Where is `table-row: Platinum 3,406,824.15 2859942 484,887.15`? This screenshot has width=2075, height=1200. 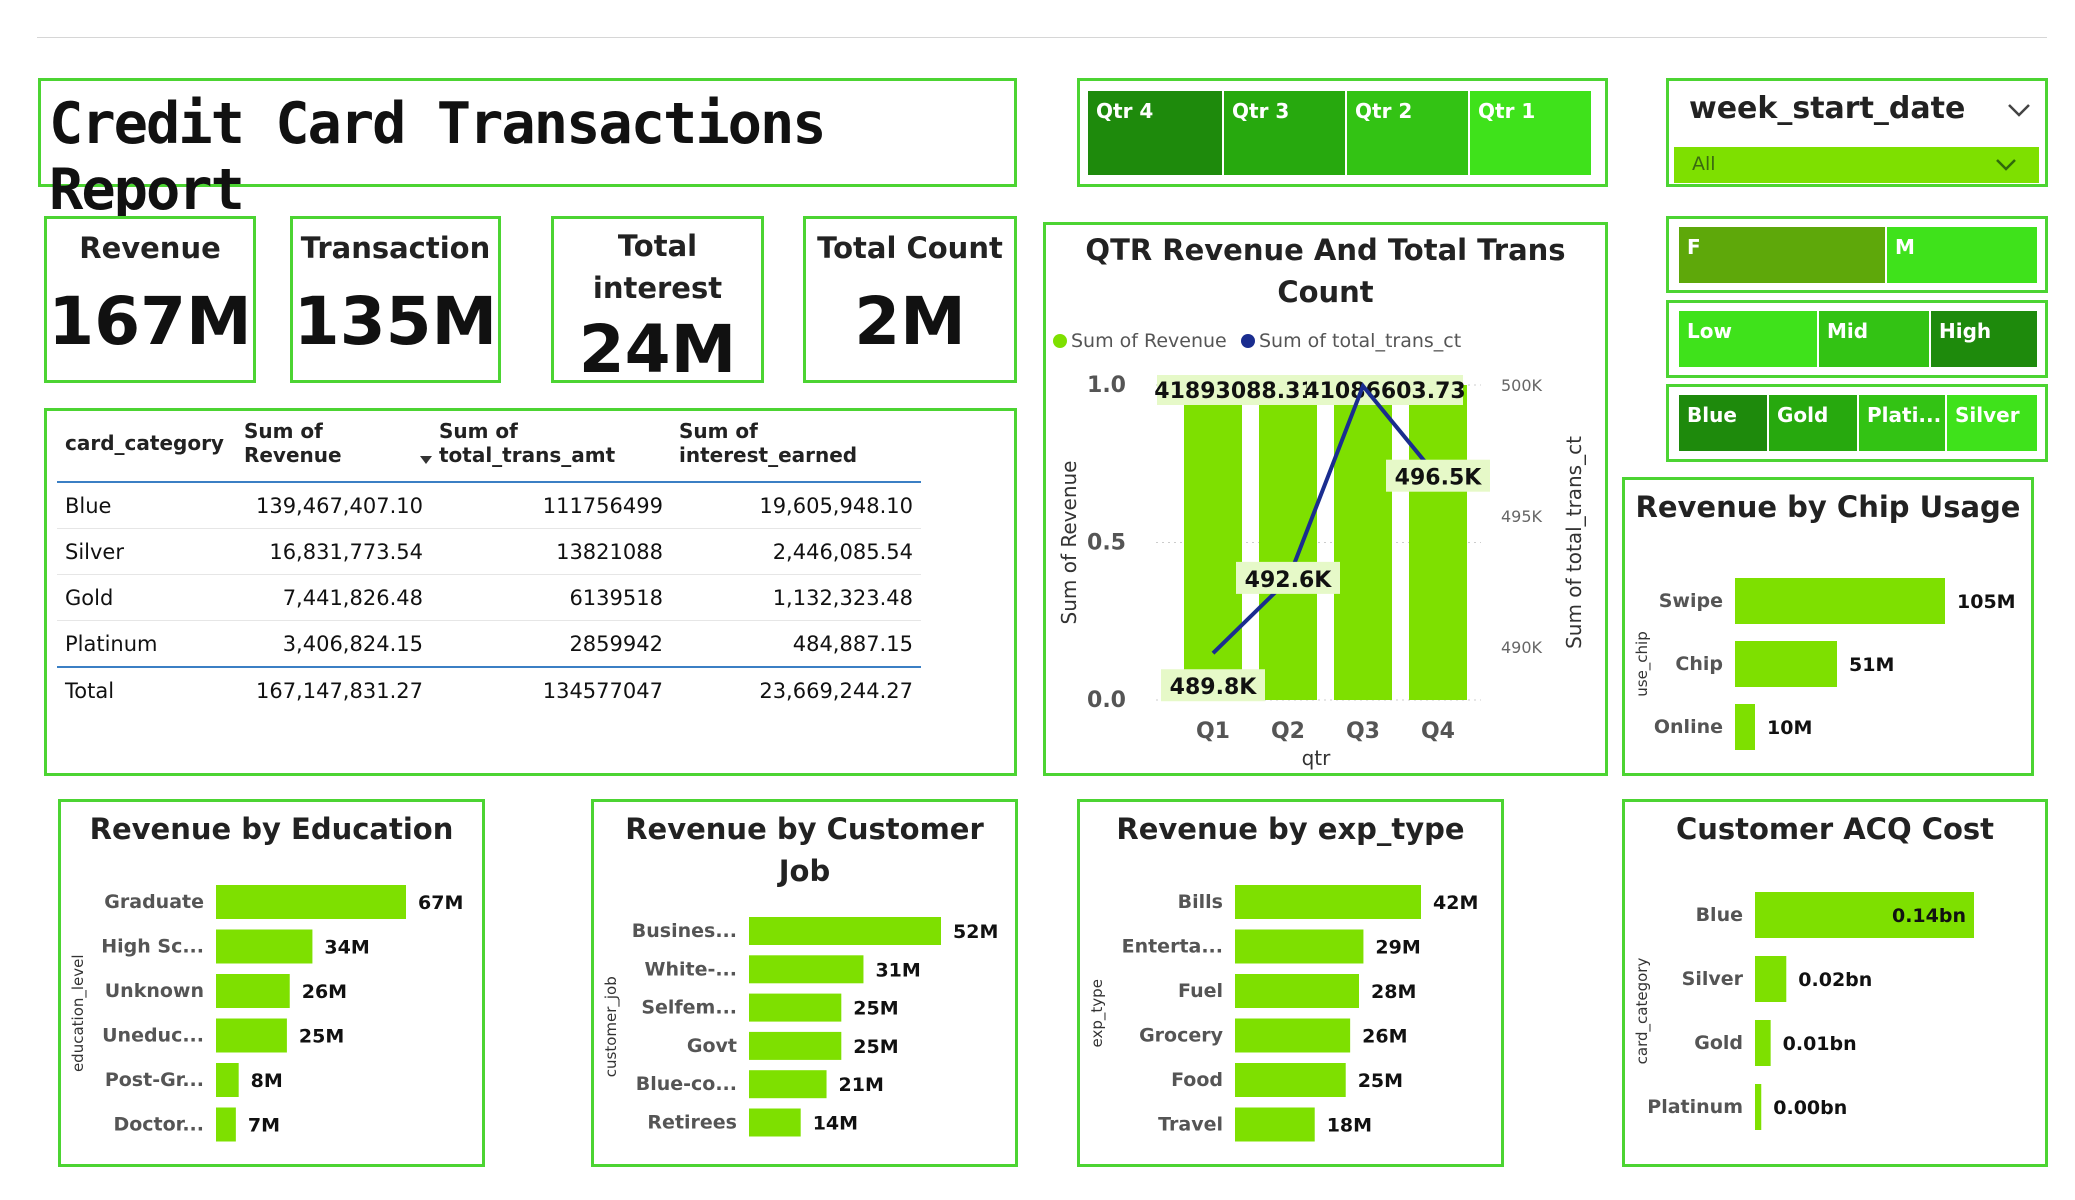 table-row: Platinum 3,406,824.15 2859942 484,887.15 is located at coordinates (489, 644).